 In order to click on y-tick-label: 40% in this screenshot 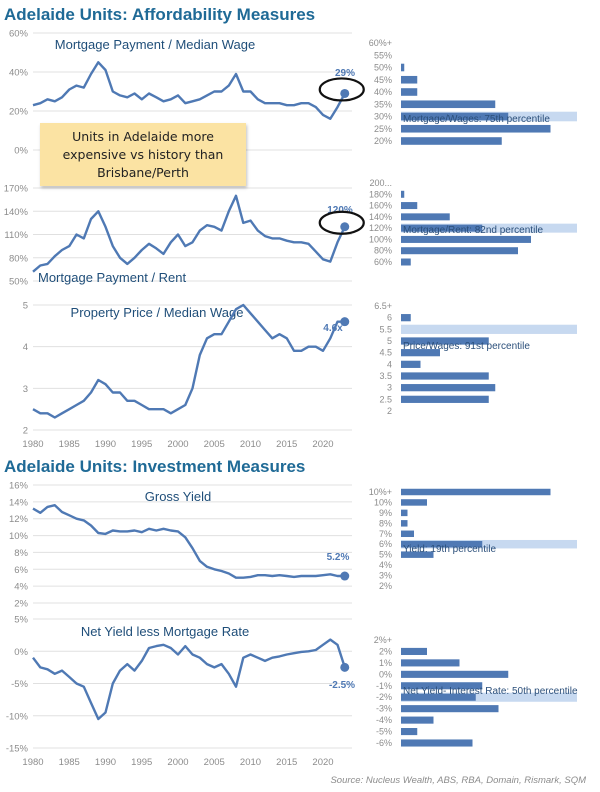, I will do `click(19, 73)`.